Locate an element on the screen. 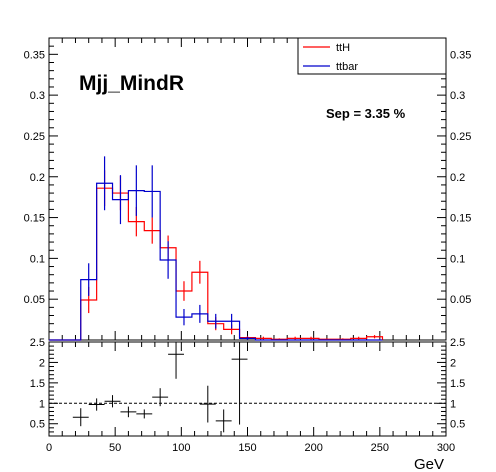  x-tick-label: 150 is located at coordinates (247, 448).